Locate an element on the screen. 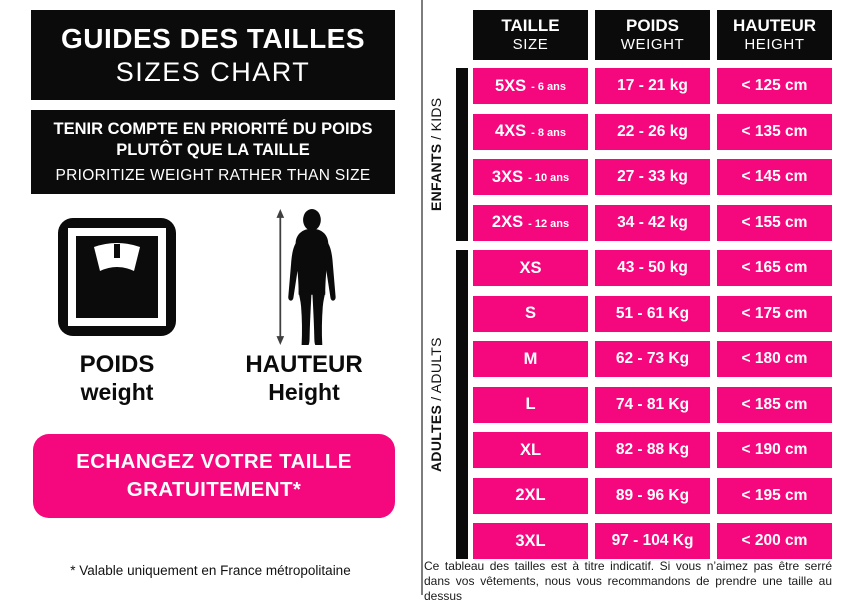 The height and width of the screenshot is (605, 842). table-cell-weight: 82 - 88 Kg is located at coordinates (652, 450).